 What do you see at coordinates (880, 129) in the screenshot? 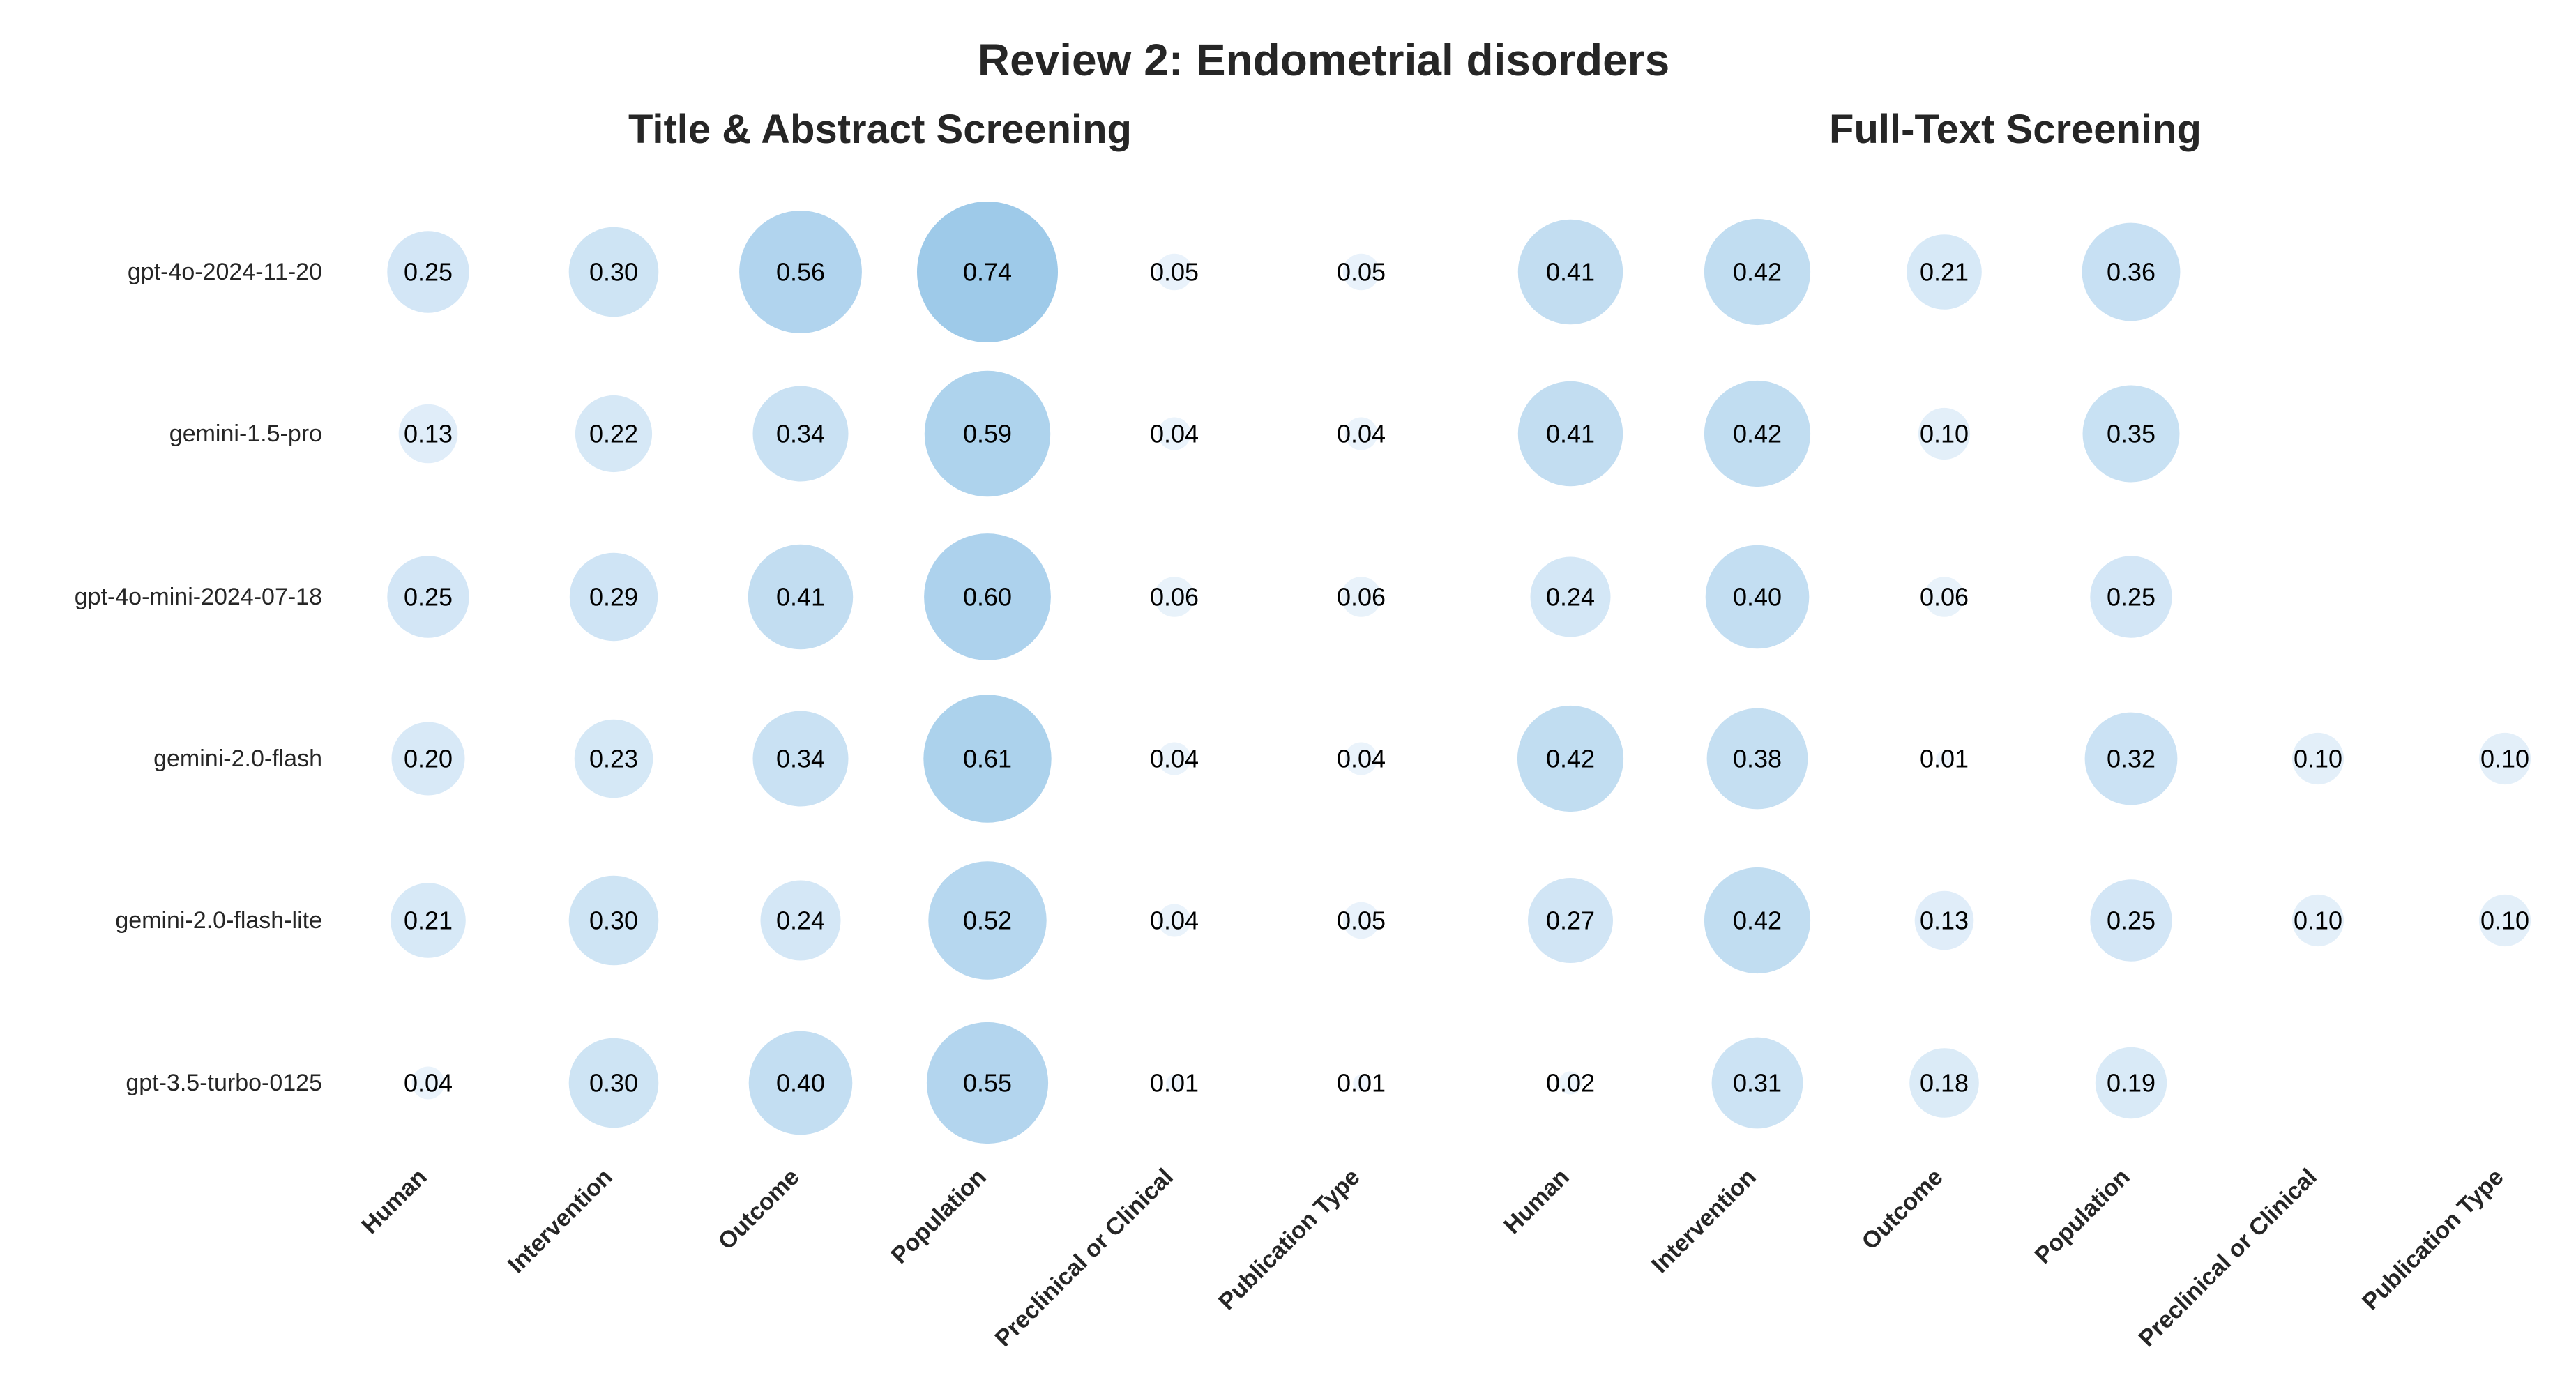
I see `panel-title-title-abstract: Title & Abstract Screening` at bounding box center [880, 129].